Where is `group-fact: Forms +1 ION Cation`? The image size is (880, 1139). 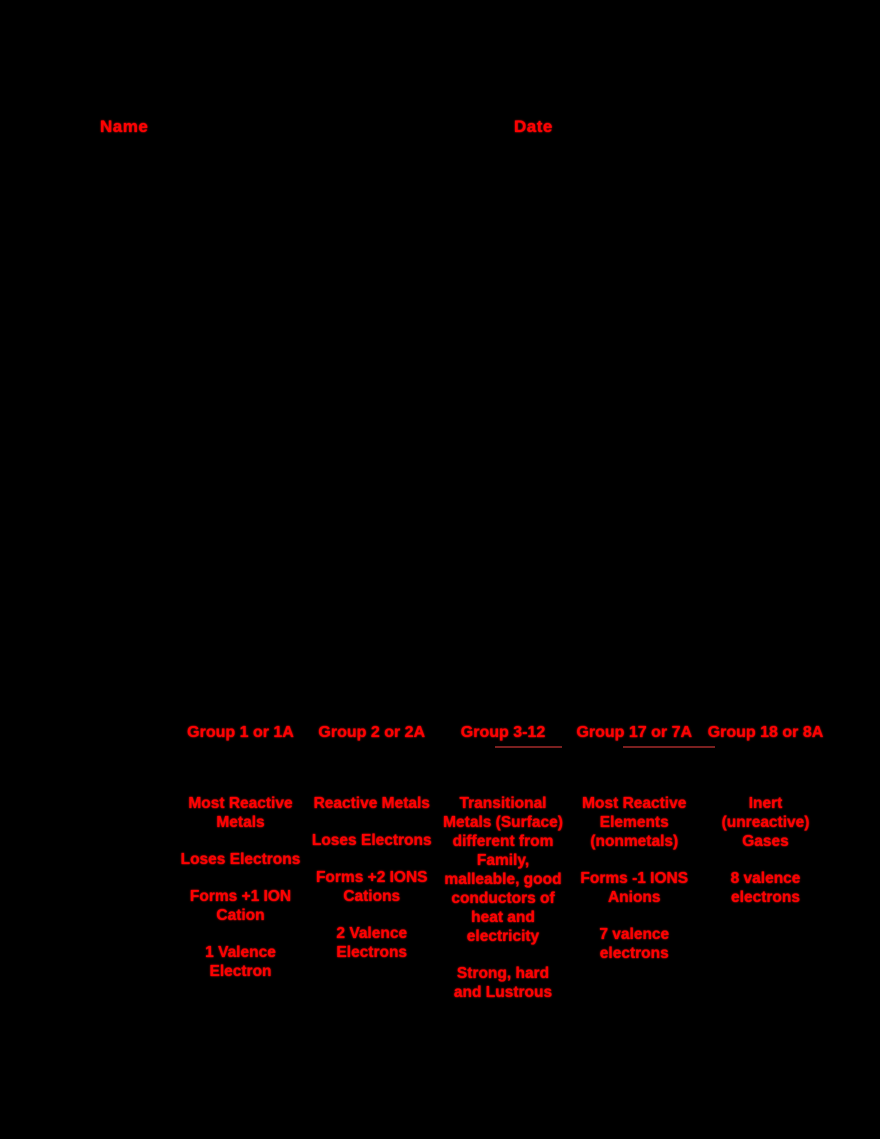 group-fact: Forms +1 ION Cation is located at coordinates (240, 906).